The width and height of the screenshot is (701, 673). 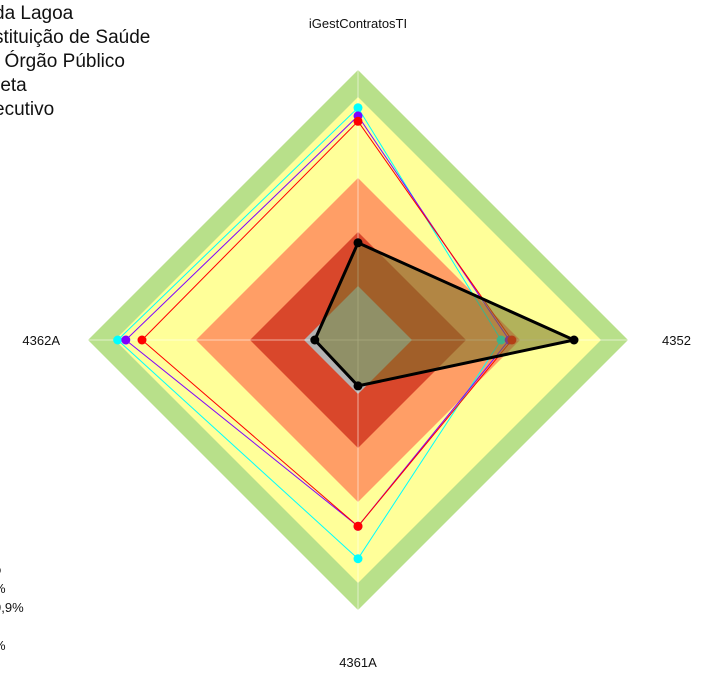 I want to click on legend-bottom: o % 9,9% %, so click(x=12, y=607).